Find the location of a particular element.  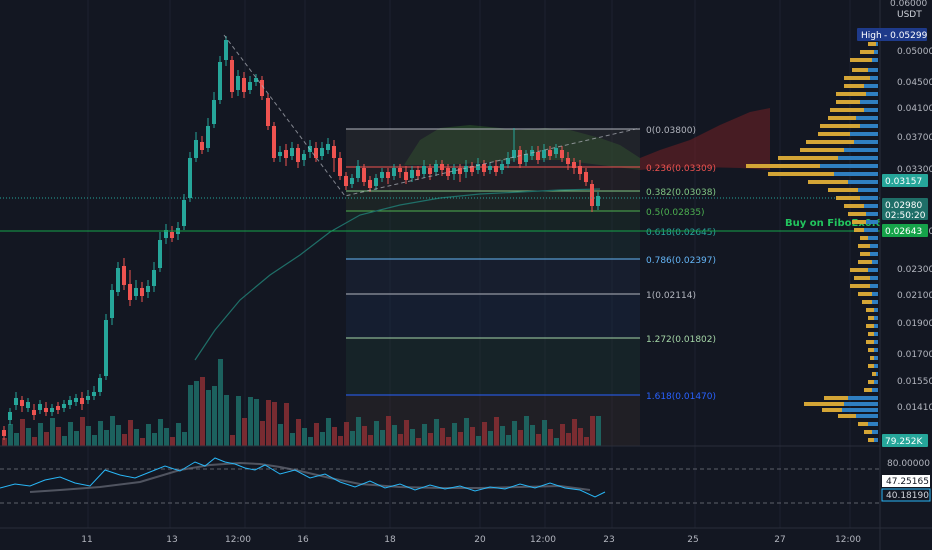

time-label: 25 is located at coordinates (692, 540).